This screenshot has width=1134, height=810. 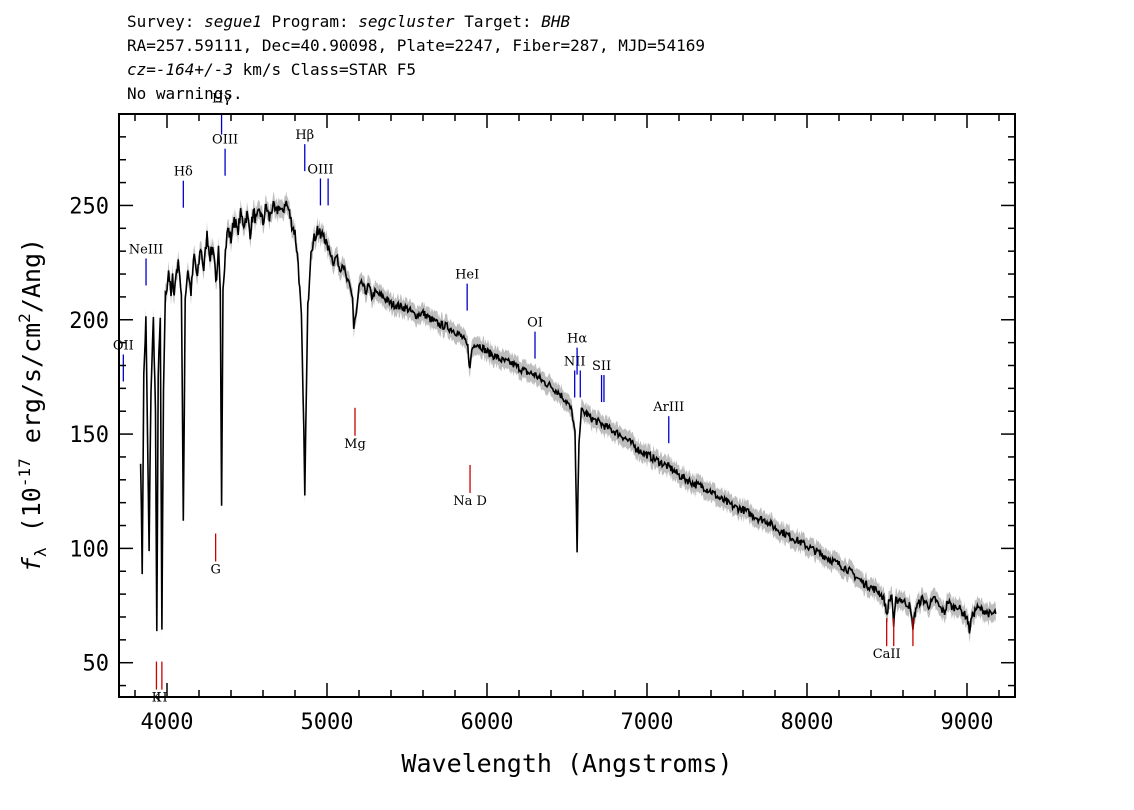 I want to click on line-label-caii: CaII, so click(x=887, y=654).